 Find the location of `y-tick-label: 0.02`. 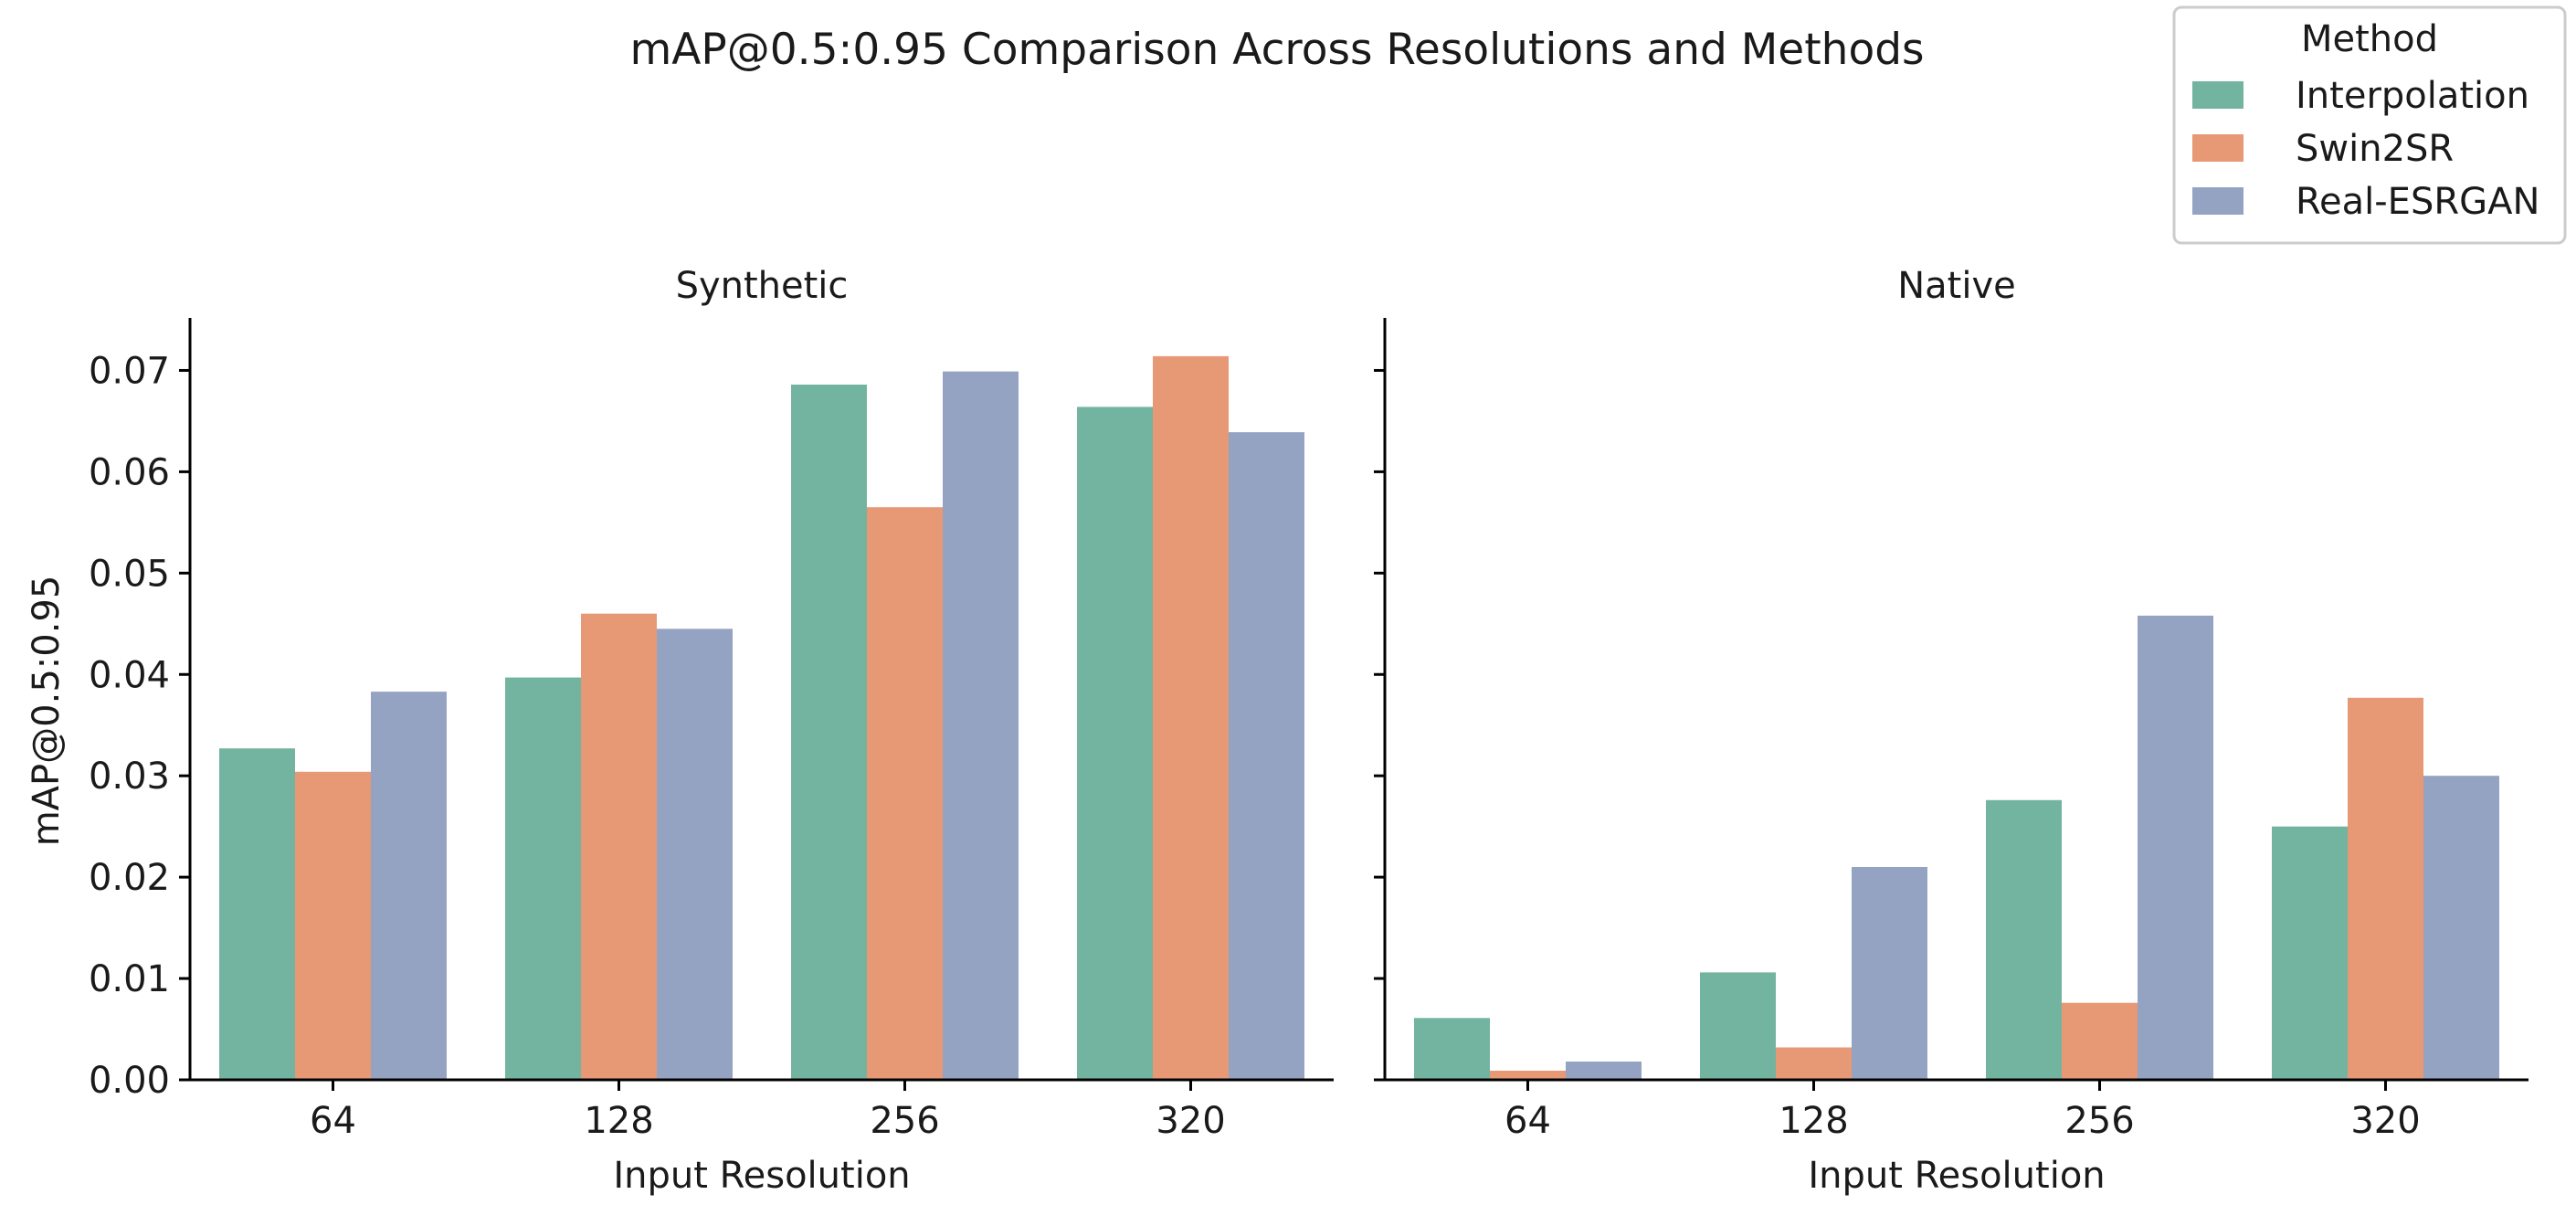

y-tick-label: 0.02 is located at coordinates (129, 878).